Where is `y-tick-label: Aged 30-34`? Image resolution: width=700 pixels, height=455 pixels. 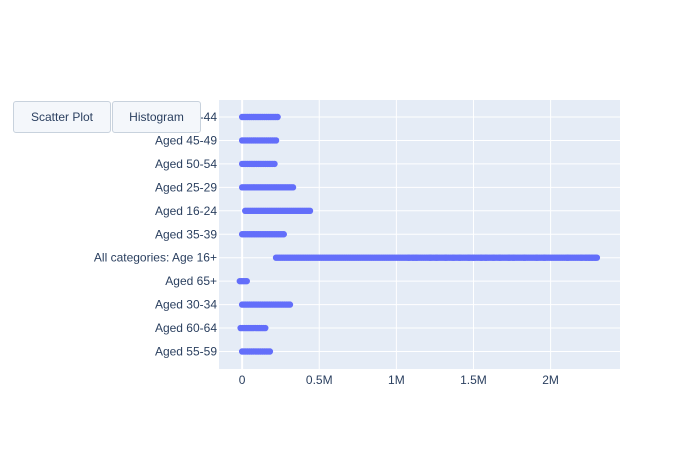
y-tick-label: Aged 30-34 is located at coordinates (186, 305).